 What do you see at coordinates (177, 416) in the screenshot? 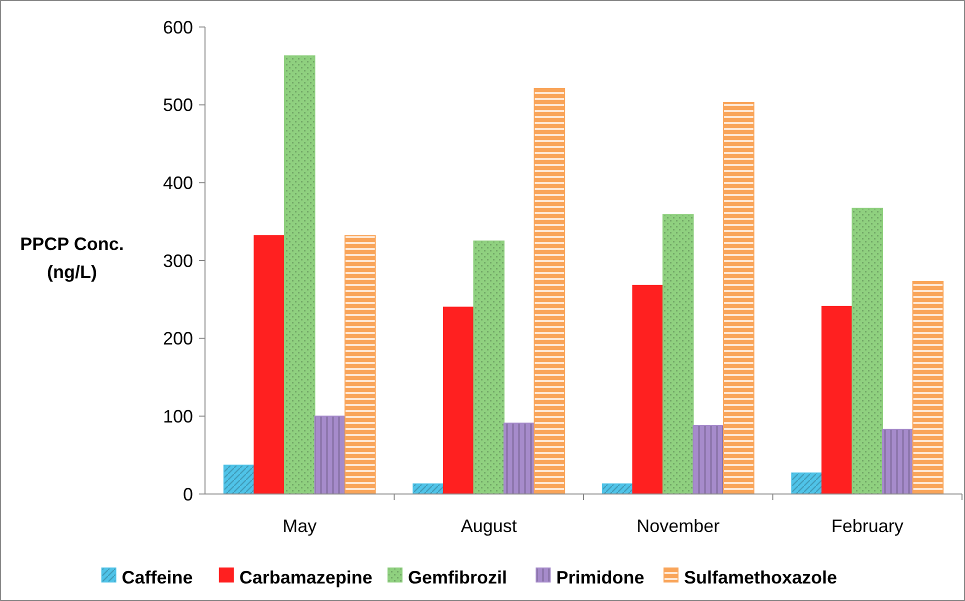
I see `y-tick-label: 100` at bounding box center [177, 416].